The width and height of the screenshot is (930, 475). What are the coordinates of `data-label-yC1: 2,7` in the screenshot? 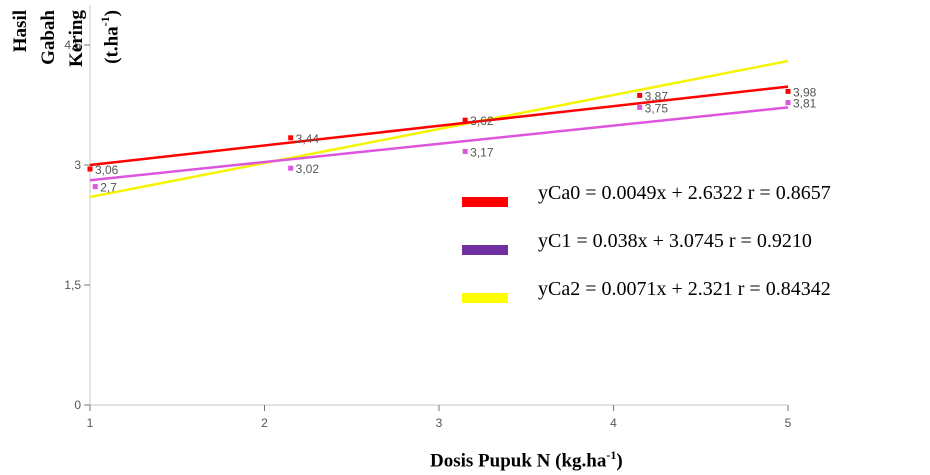 It's located at (108, 188).